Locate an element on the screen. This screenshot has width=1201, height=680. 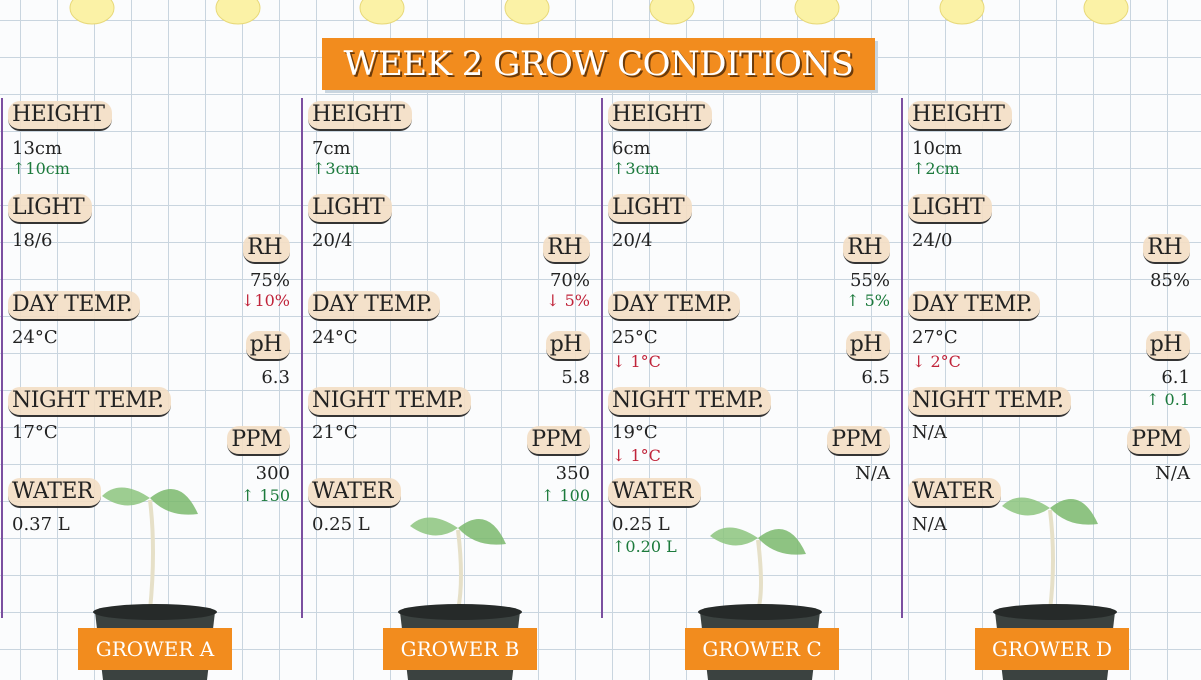
metric-change: ↓ 2°C is located at coordinates (936, 361).